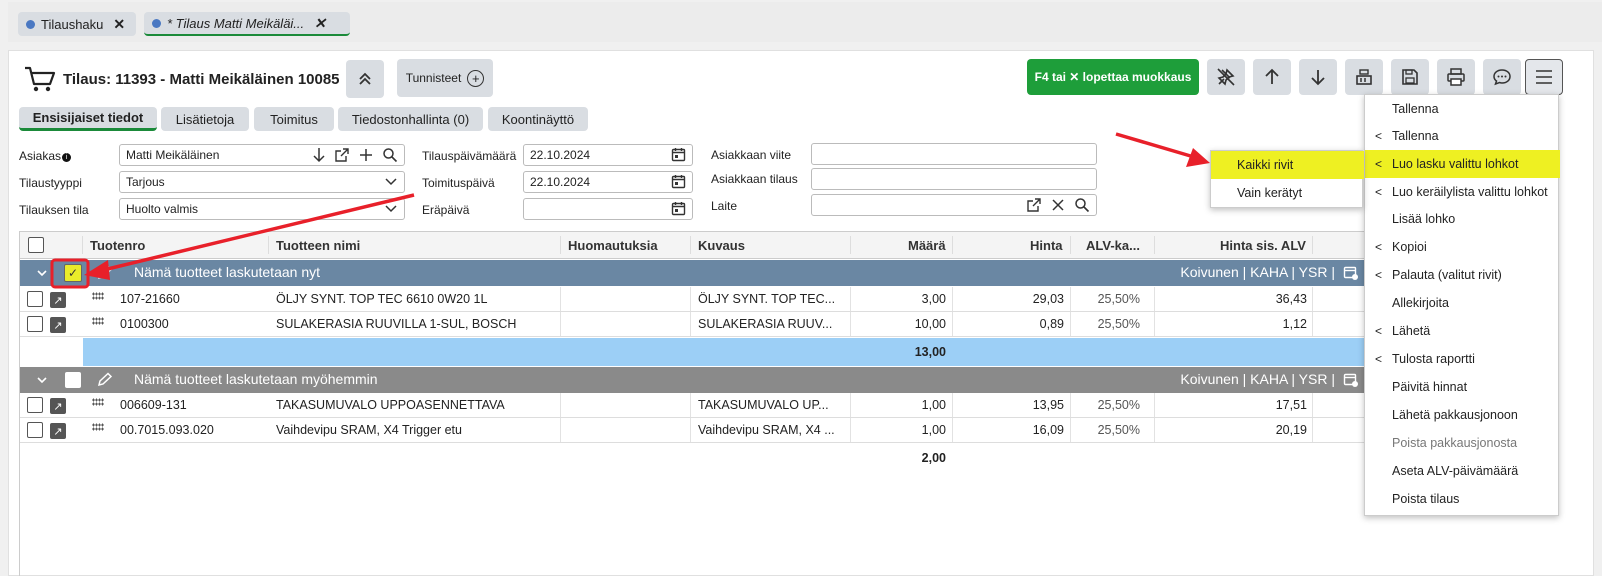  Describe the element at coordinates (608, 209) in the screenshot. I see `due-date-field` at that location.